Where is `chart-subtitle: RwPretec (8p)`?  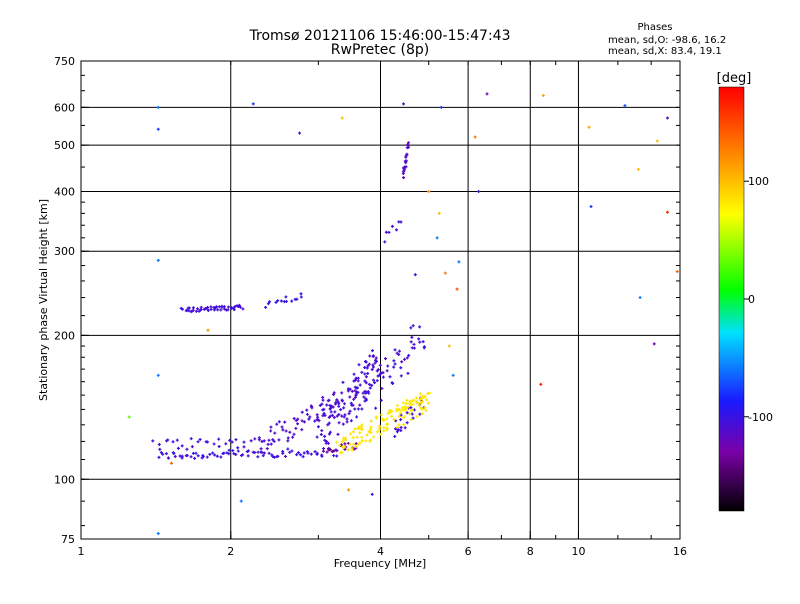
chart-subtitle: RwPretec (8p) is located at coordinates (380, 50).